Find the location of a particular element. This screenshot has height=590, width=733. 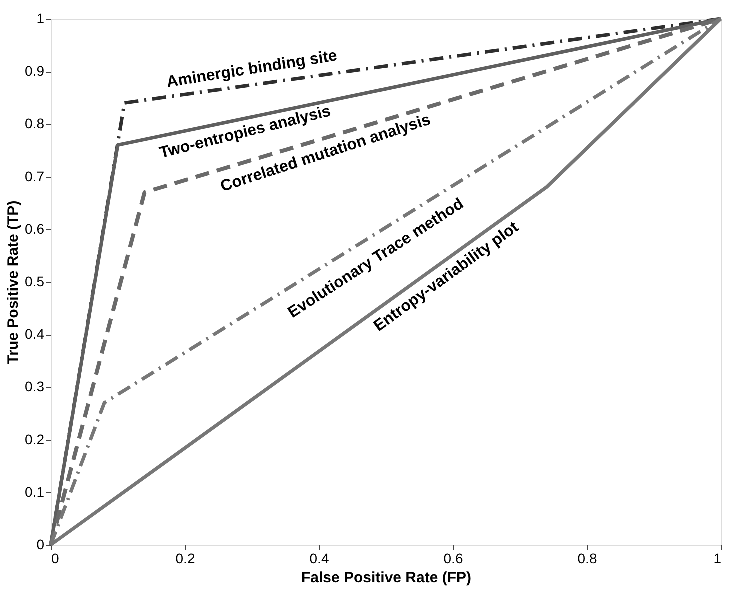

text: Aminergic binding site is located at coordinates (252, 70).